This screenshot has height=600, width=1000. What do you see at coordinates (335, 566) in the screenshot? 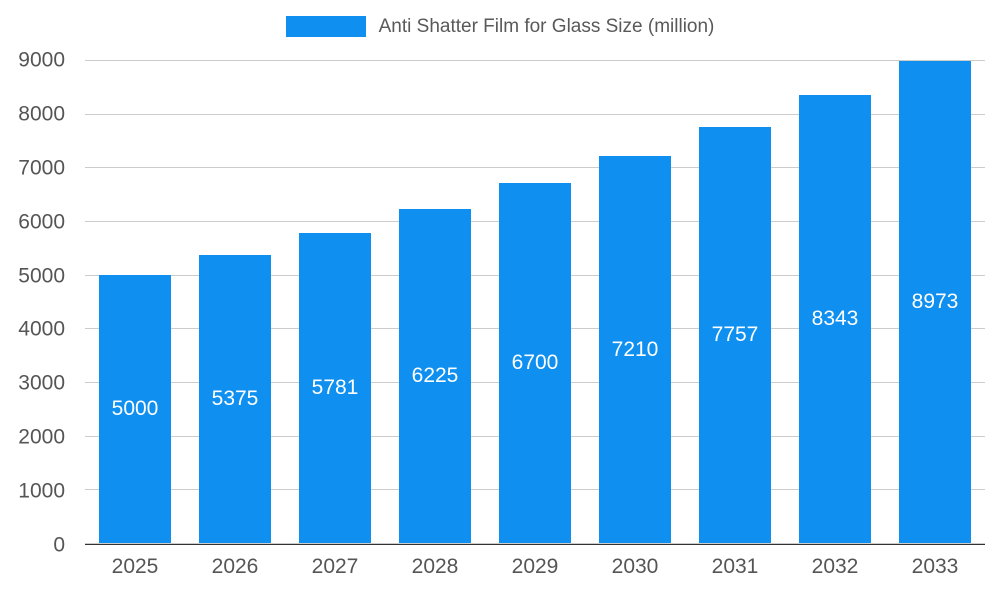
I see `x-tick-label: 2027` at bounding box center [335, 566].